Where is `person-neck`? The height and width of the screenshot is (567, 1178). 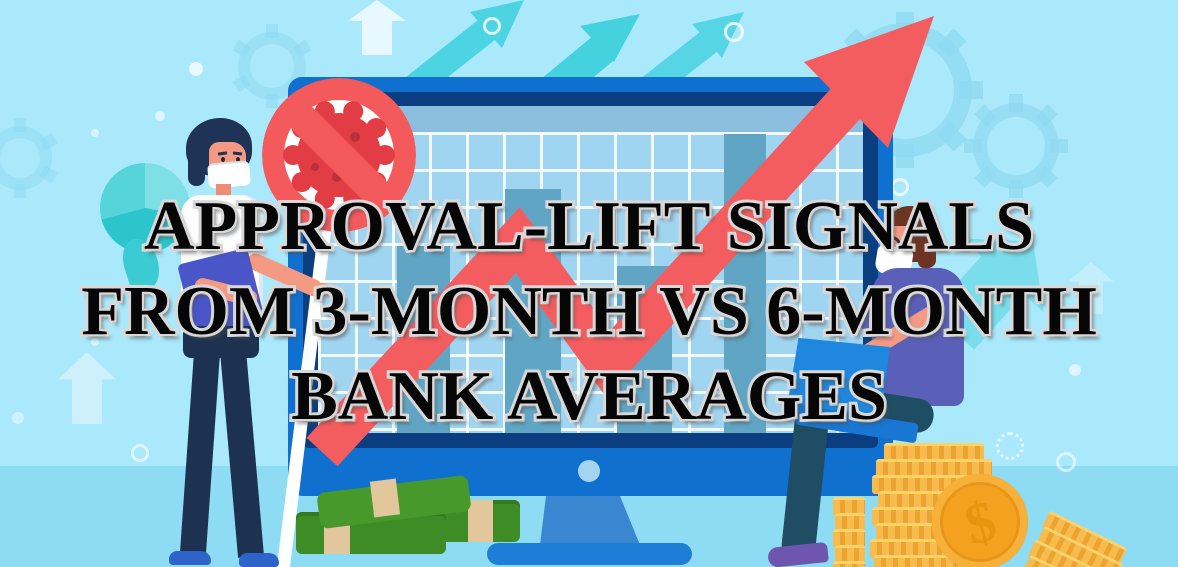 person-neck is located at coordinates (223, 191).